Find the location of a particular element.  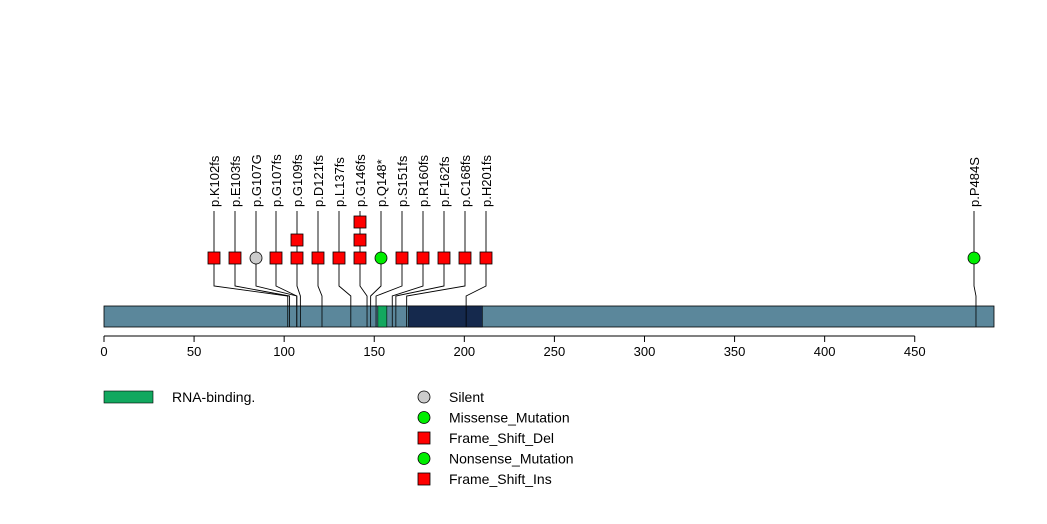

mutation-label: p.G107fs is located at coordinates (276, 180).